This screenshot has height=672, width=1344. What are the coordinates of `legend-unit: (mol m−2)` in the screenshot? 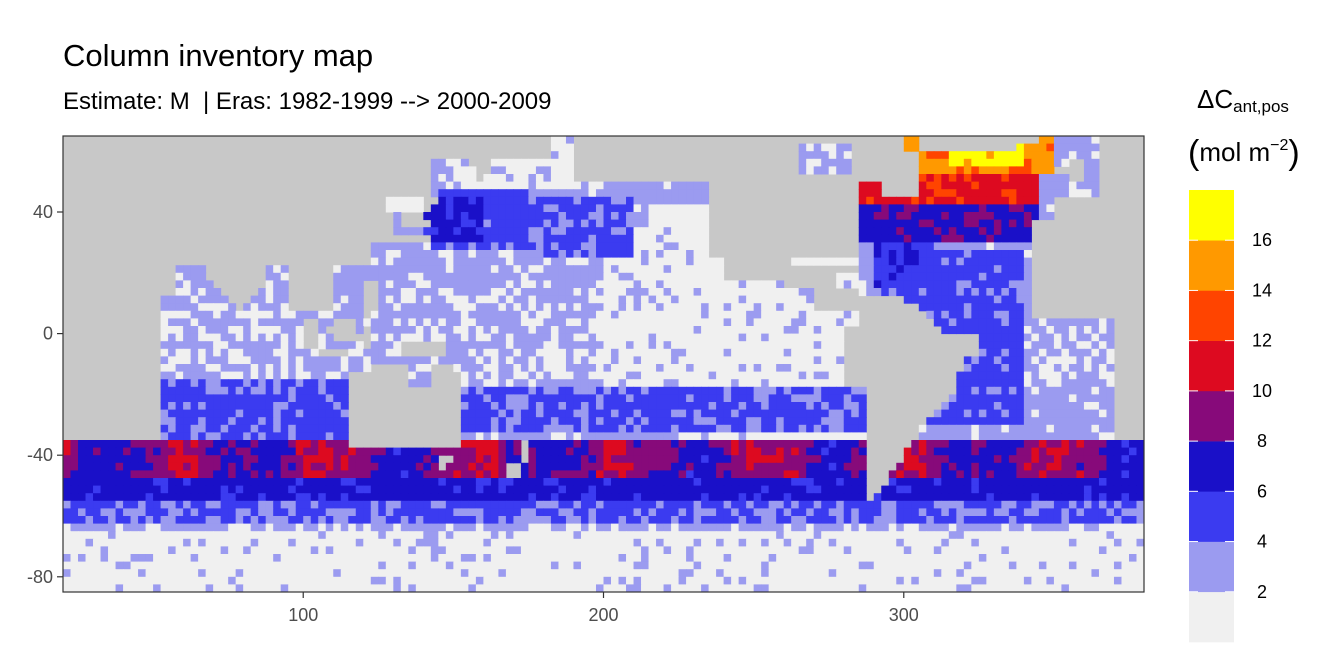 It's located at (1244, 153).